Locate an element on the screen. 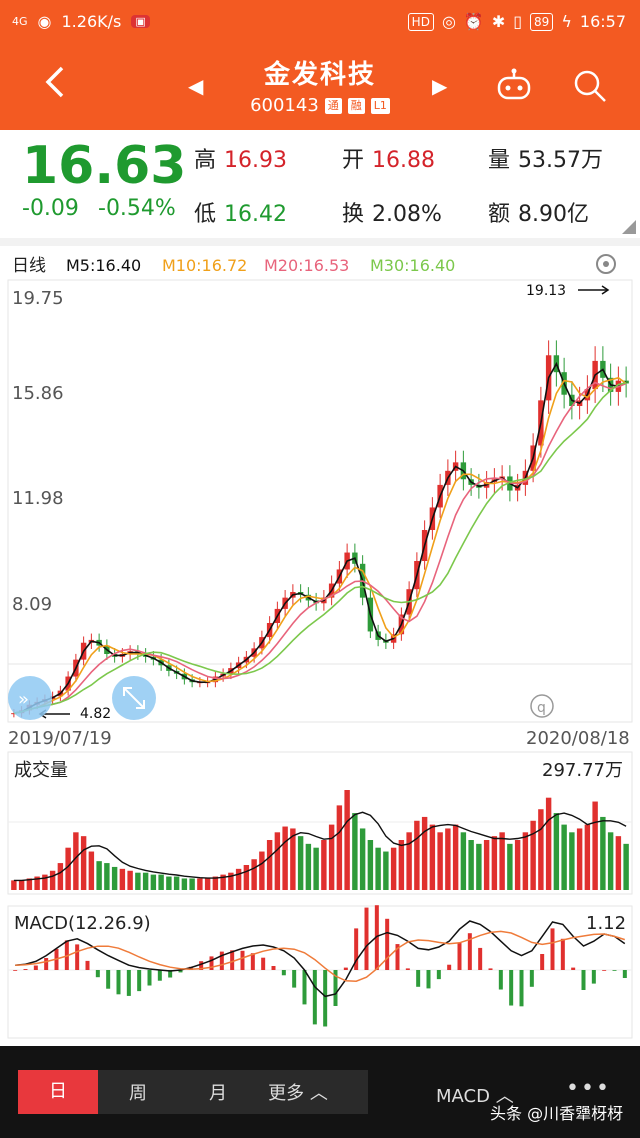  fullscreen-button is located at coordinates (134, 698).